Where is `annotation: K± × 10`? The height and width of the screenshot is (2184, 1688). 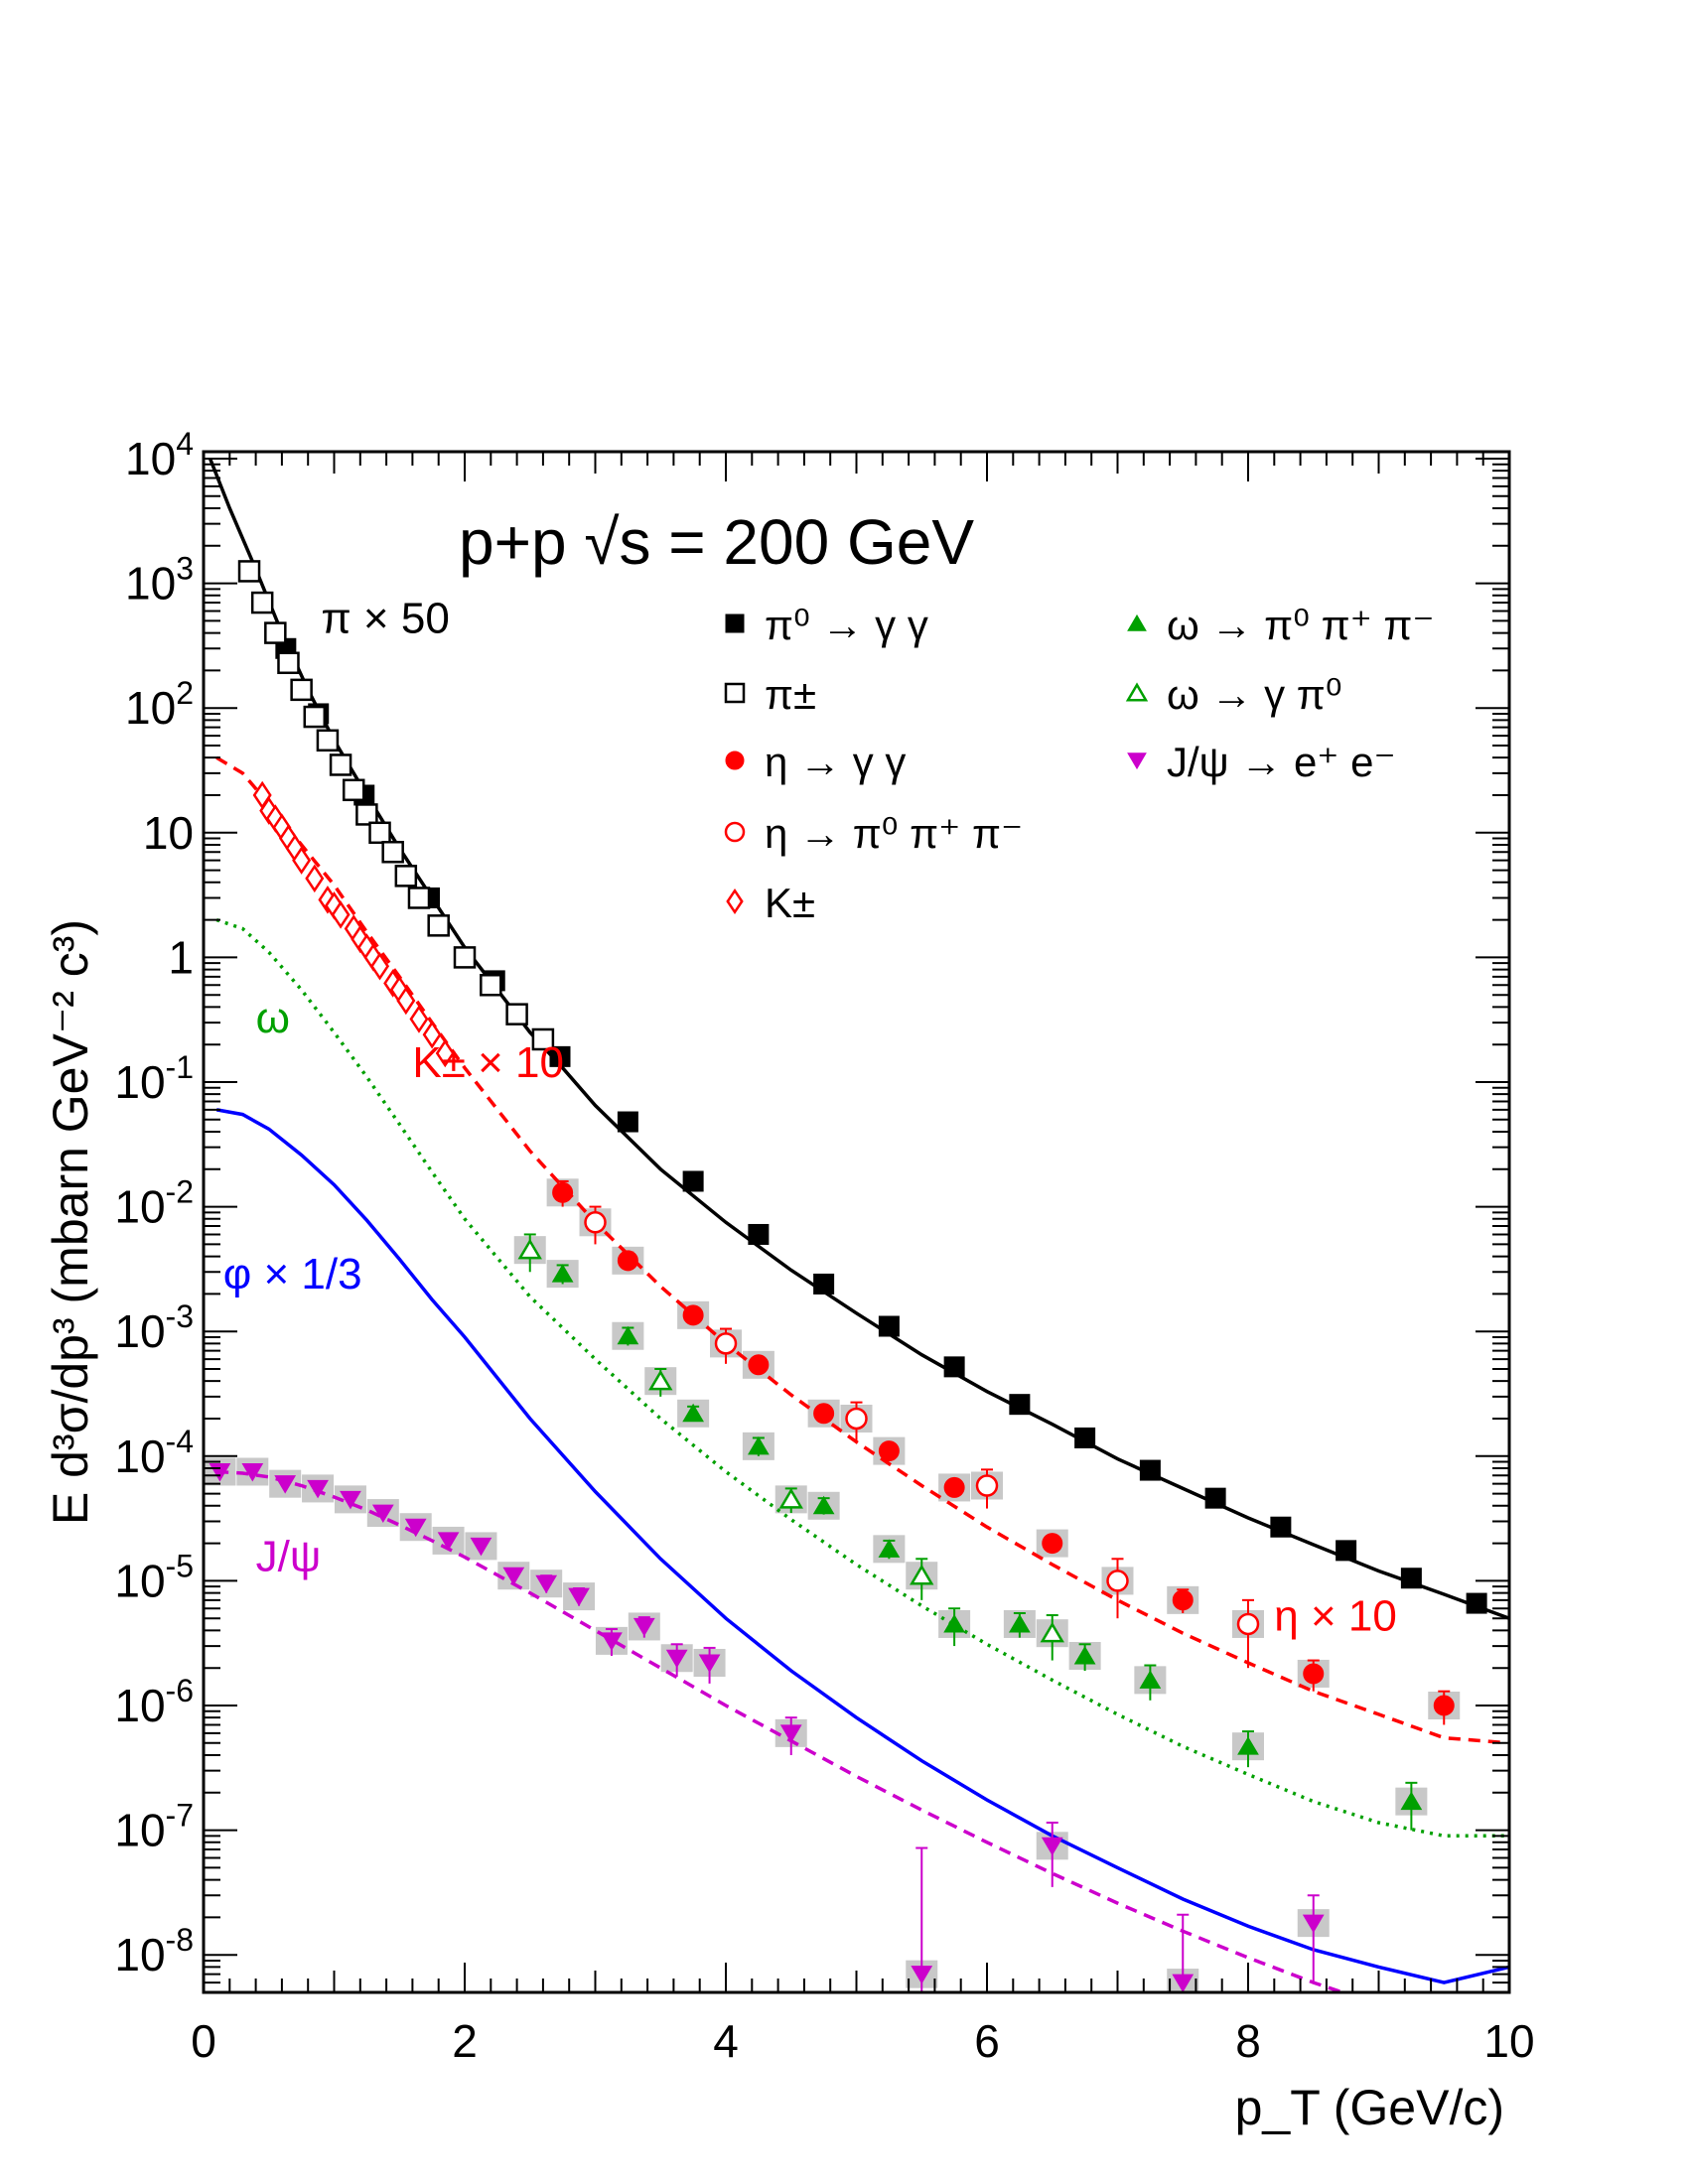
annotation: K± × 10 is located at coordinates (488, 1062).